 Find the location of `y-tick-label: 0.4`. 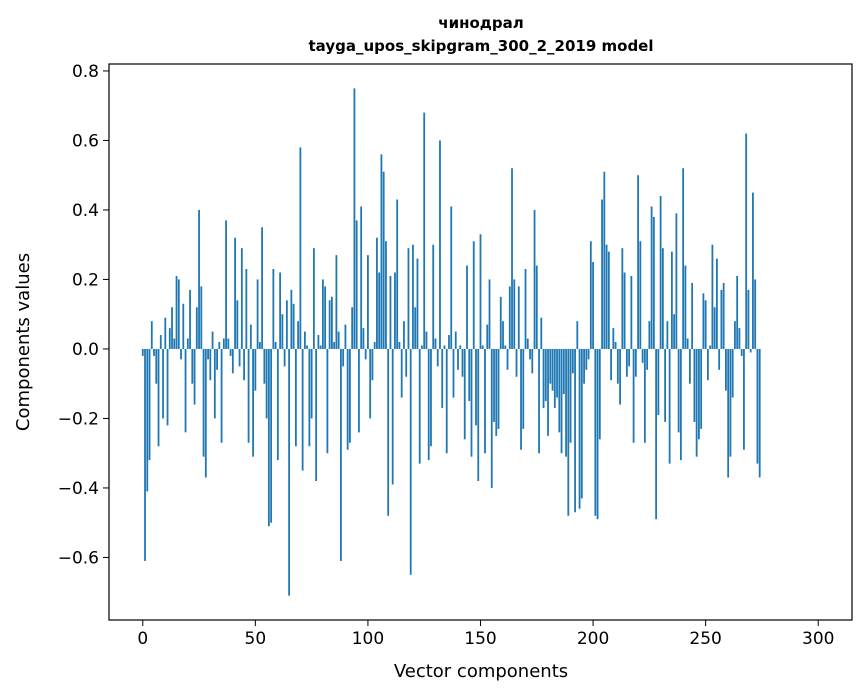

y-tick-label: 0.4 is located at coordinates (85, 211).